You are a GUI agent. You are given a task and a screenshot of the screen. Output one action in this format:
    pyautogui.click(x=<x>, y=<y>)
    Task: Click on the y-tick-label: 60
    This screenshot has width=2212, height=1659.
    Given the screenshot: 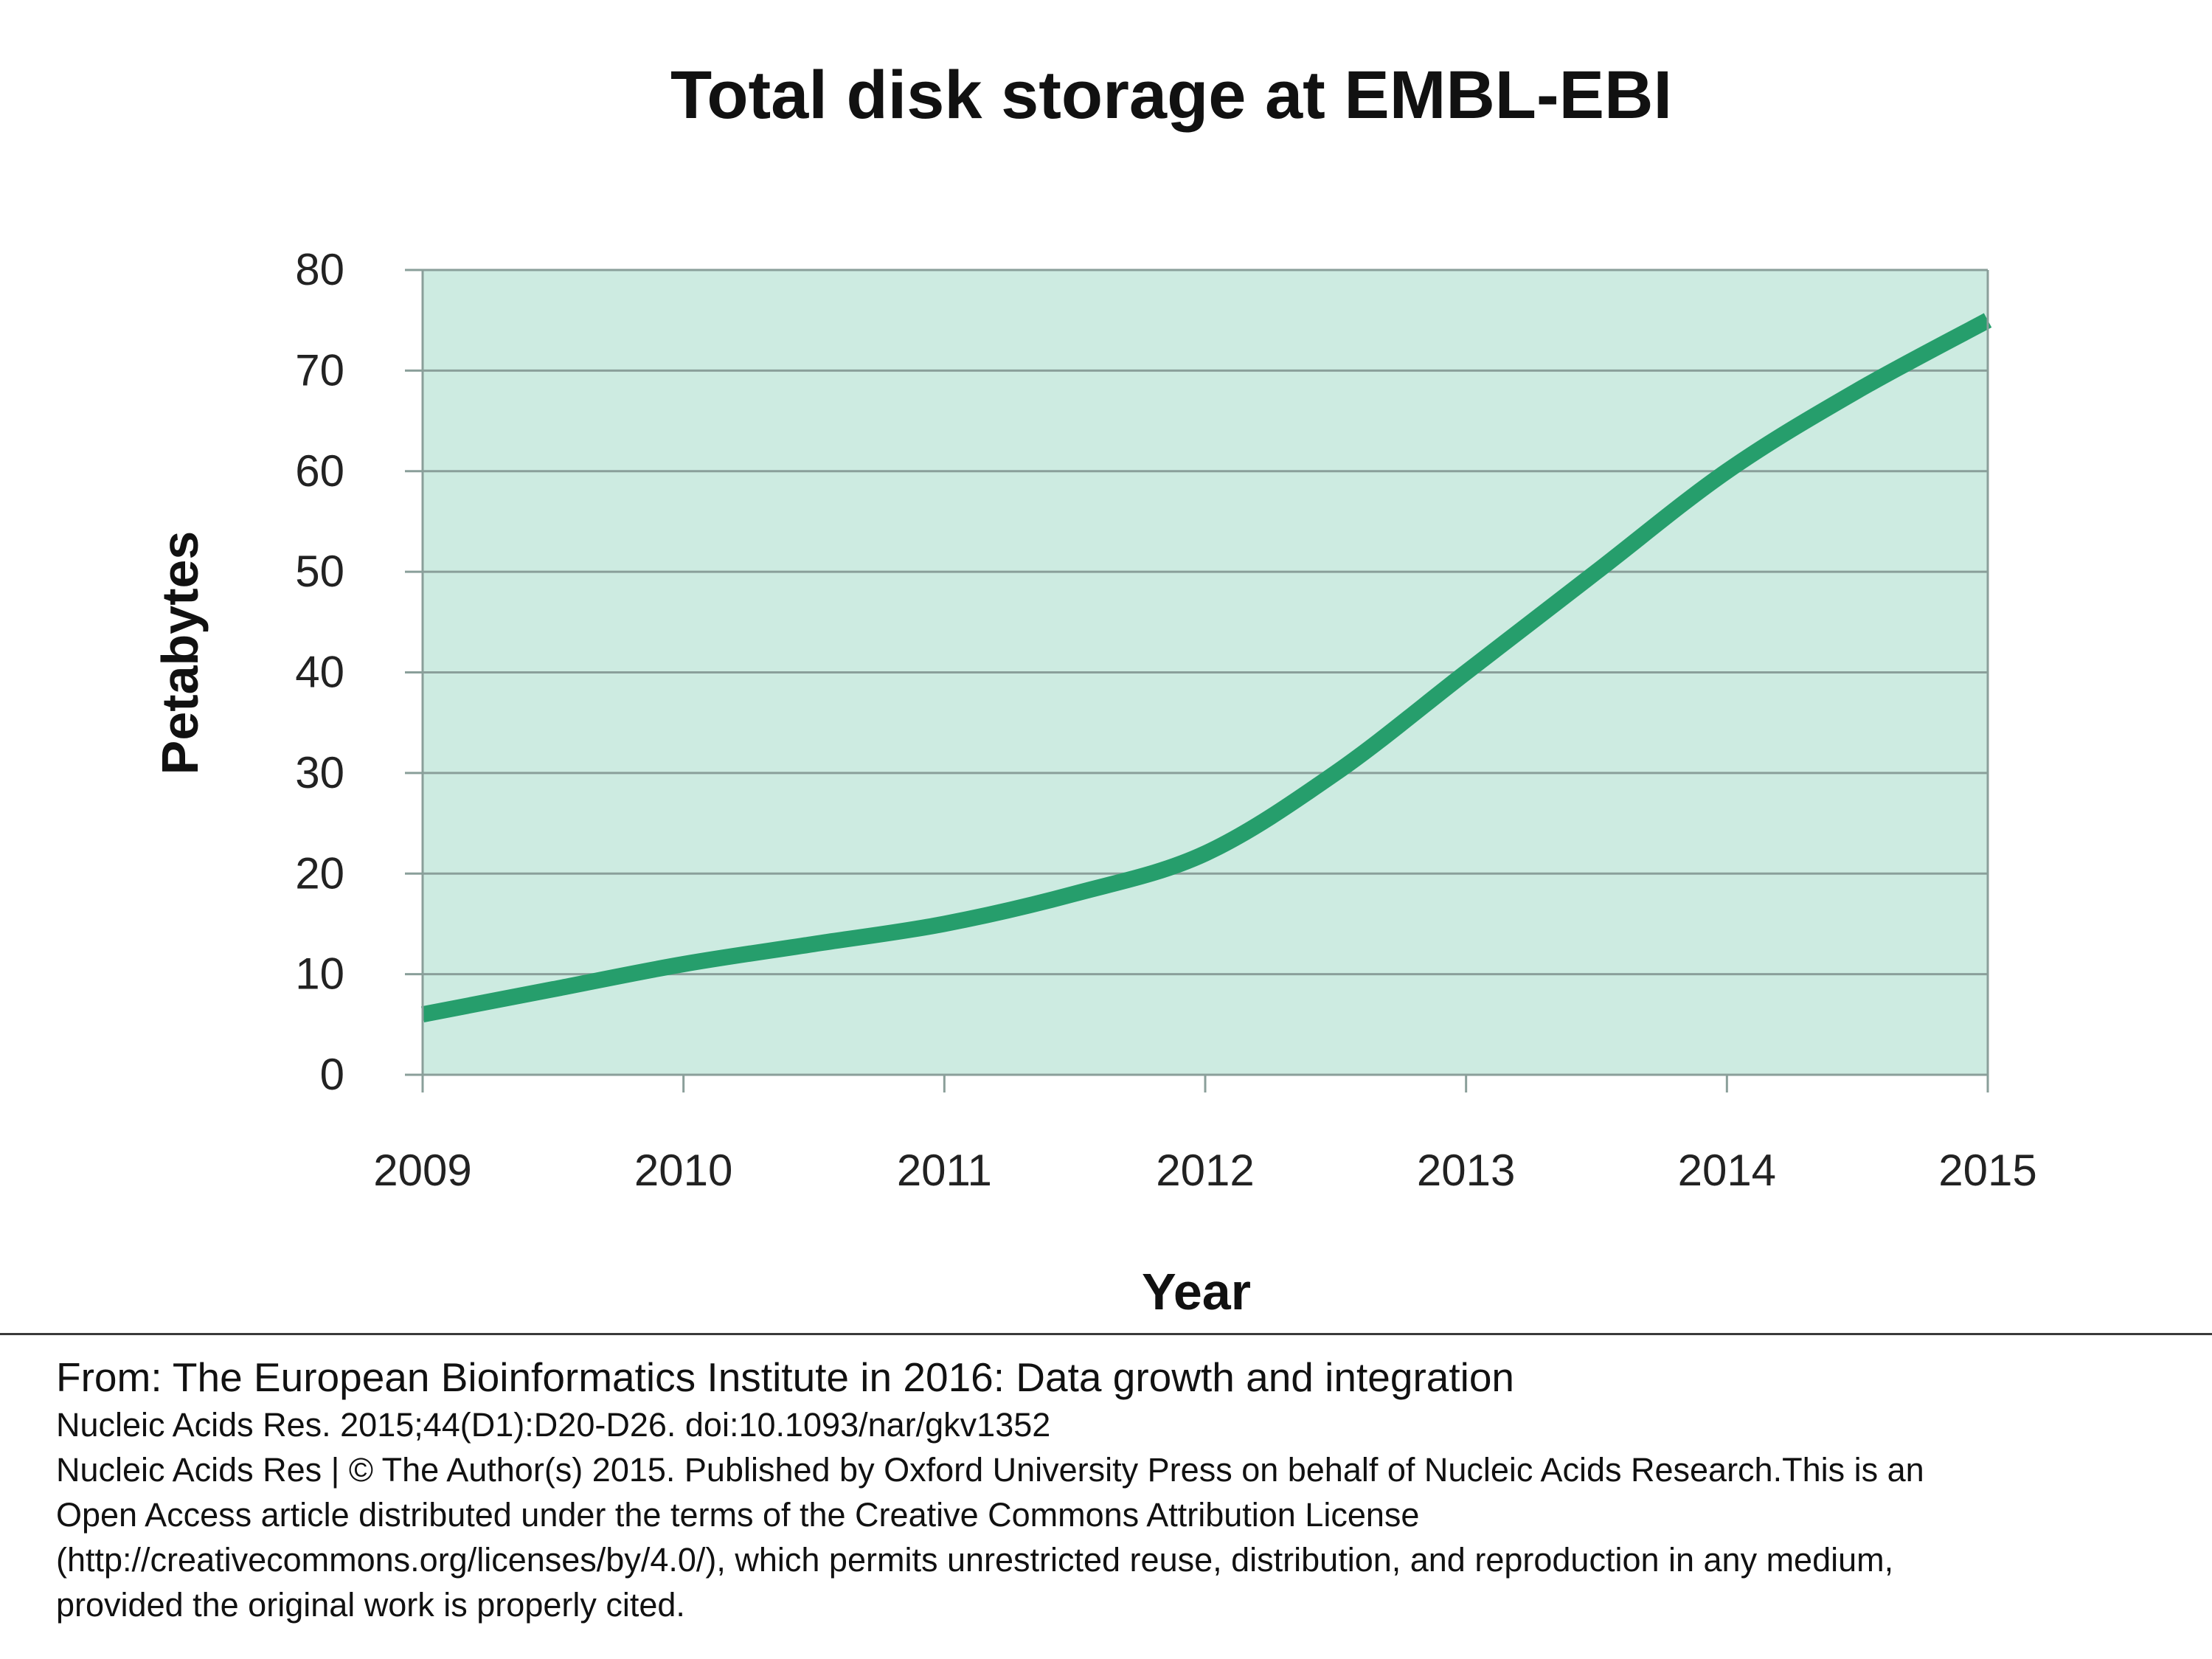 What is the action you would take?
    pyautogui.click(x=320, y=471)
    